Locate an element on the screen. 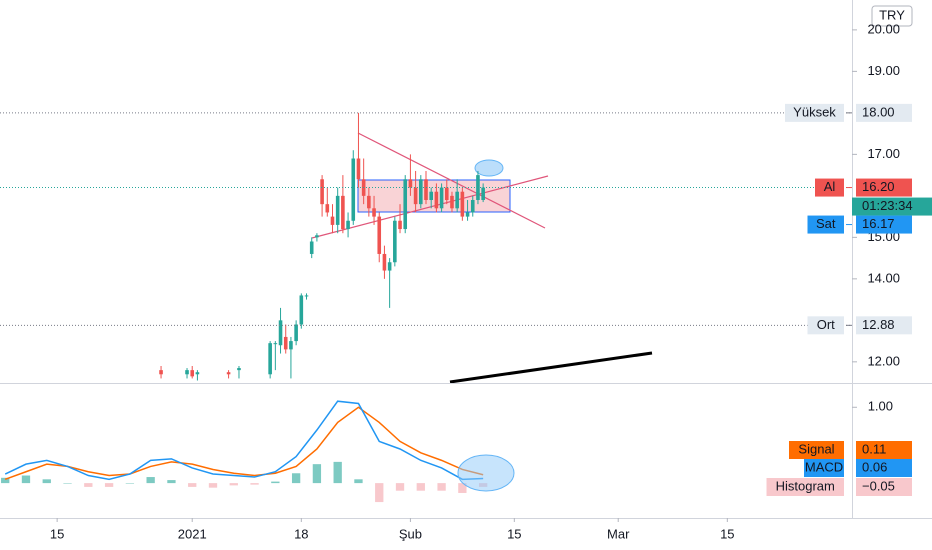 This screenshot has height=550, width=932. level-value: 16.17 is located at coordinates (878, 223).